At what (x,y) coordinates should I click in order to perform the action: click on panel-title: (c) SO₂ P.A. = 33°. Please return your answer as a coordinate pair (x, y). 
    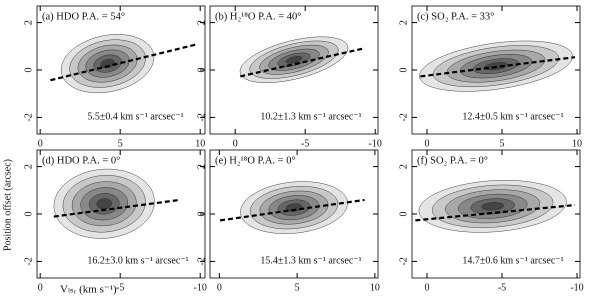
    Looking at the image, I should click on (455, 16).